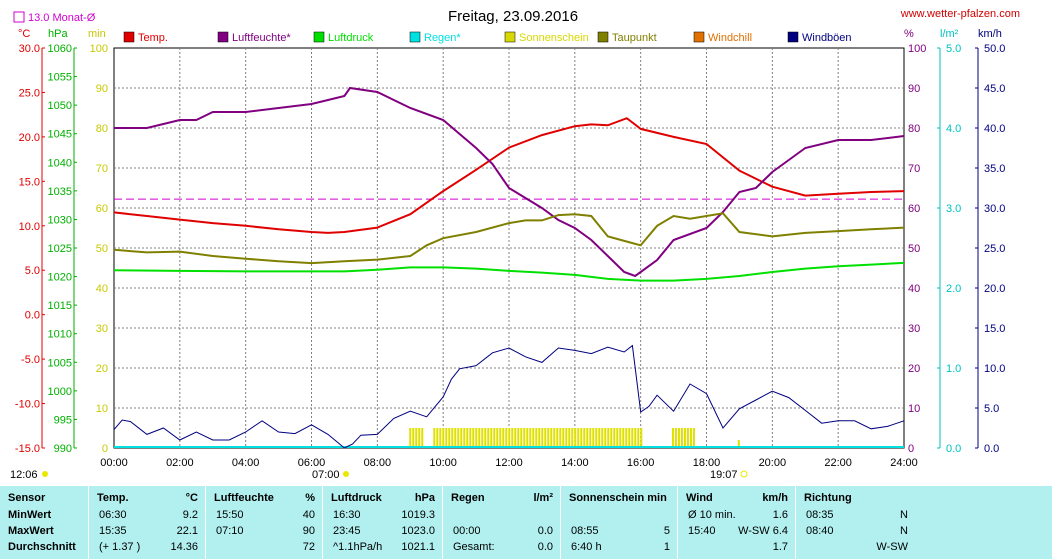 The image size is (1058, 559). Describe the element at coordinates (914, 169) in the screenshot. I see `humidity-tick-label: 70` at that location.